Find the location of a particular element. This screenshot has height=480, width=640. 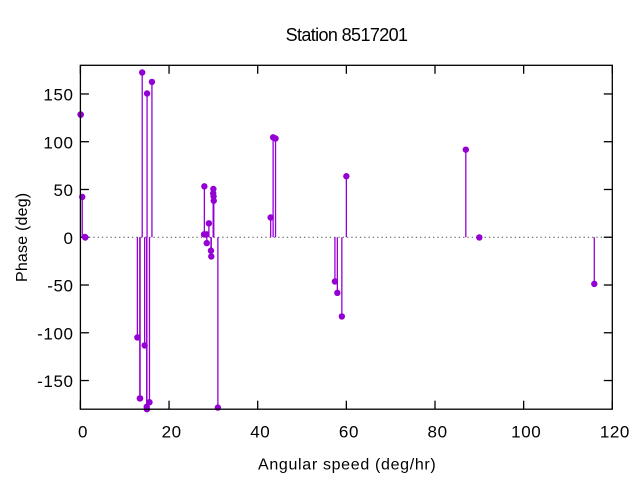

svg-text: 60 is located at coordinates (349, 431).